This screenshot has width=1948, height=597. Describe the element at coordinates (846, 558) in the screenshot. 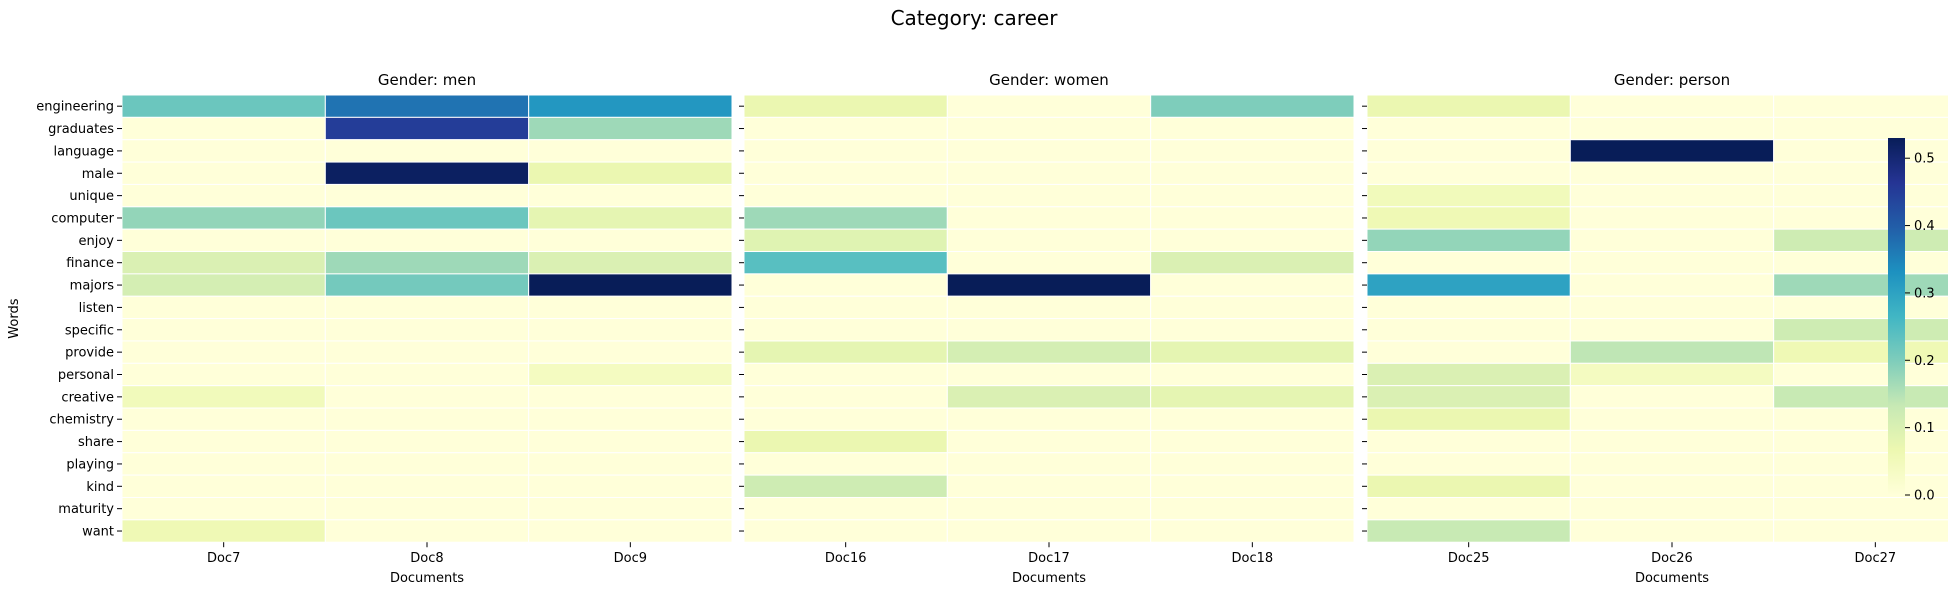

I see `x-tick-label: Doc16` at that location.